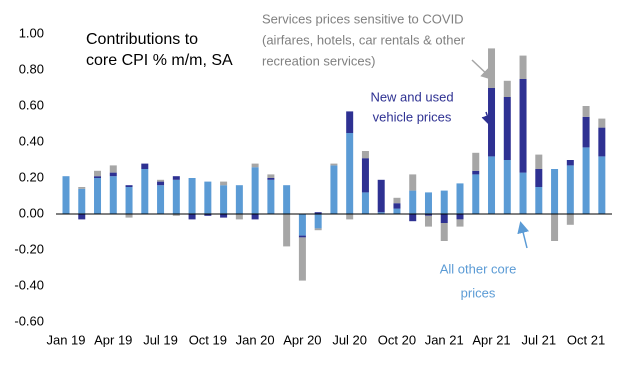 This screenshot has height=383, width=630. What do you see at coordinates (444, 339) in the screenshot?
I see `x-tick-label: Jan 21` at bounding box center [444, 339].